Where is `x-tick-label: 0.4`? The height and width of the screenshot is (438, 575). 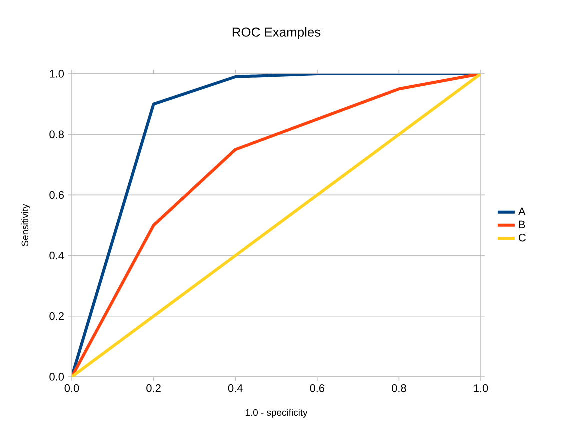 x-tick-label: 0.4 is located at coordinates (235, 388).